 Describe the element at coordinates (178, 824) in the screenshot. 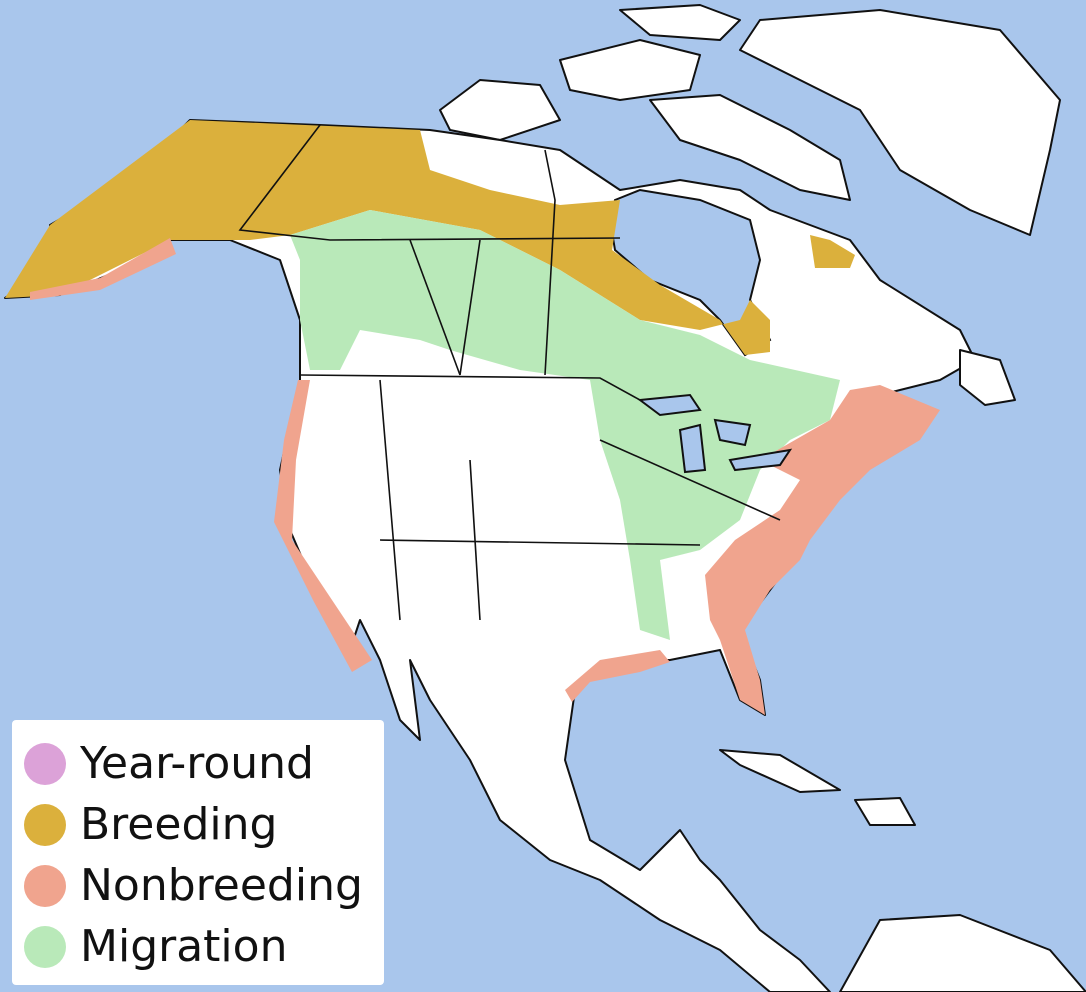

I see `legend-label: Breeding` at that location.